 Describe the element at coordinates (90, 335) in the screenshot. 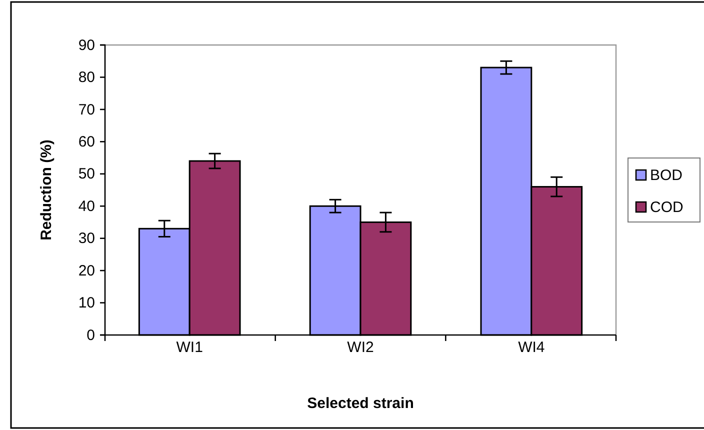

I see `y-tick-label: 0` at that location.